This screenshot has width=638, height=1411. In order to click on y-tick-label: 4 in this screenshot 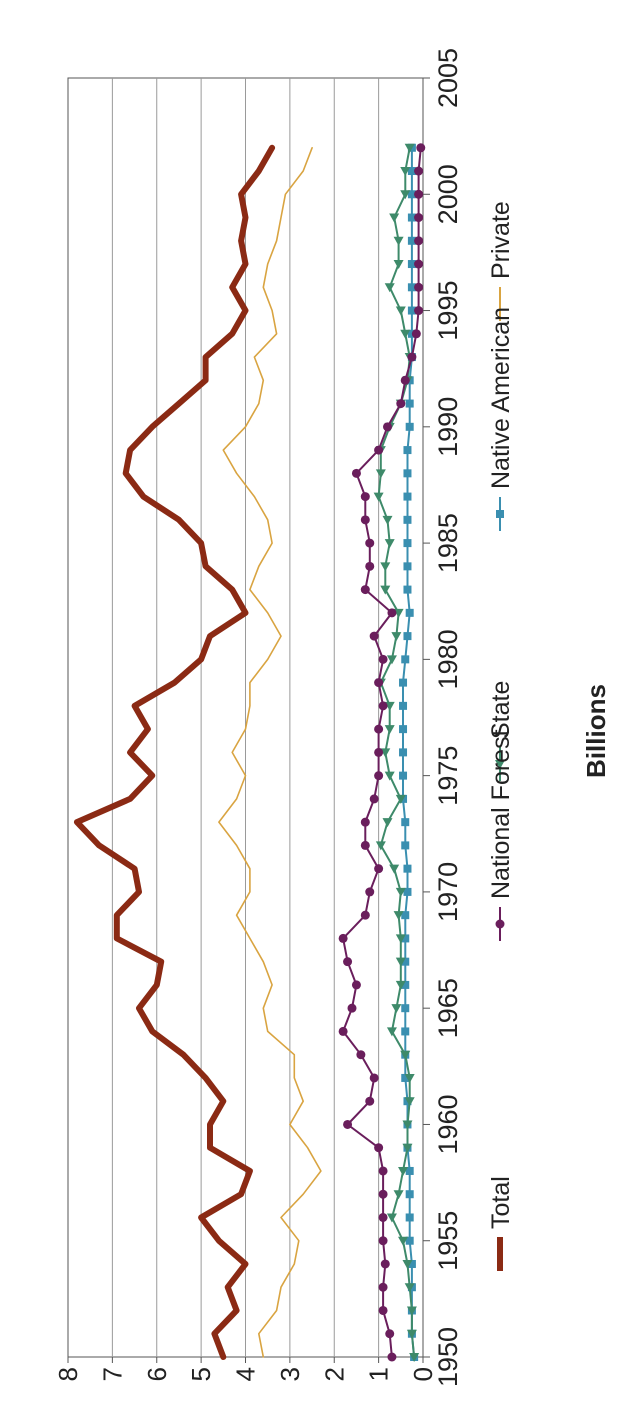, I will do `click(246, 1374)`.